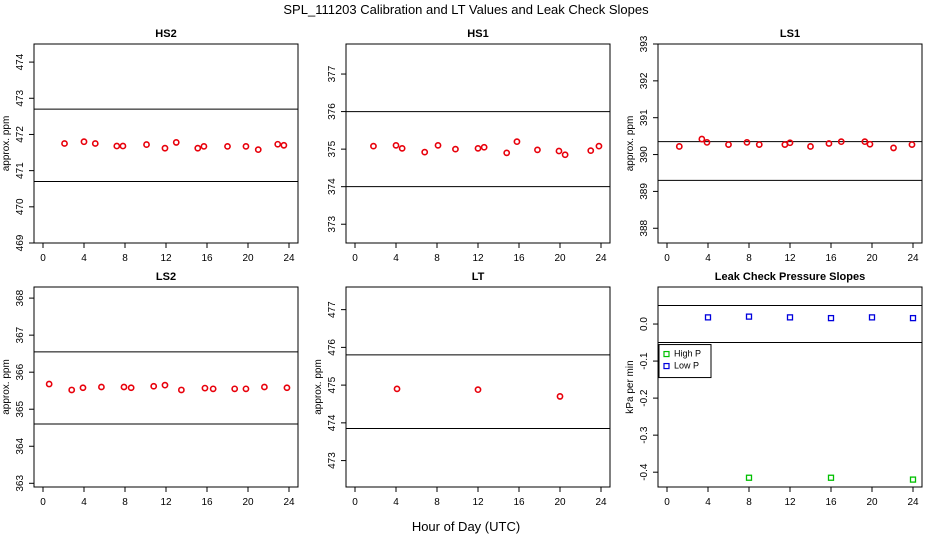 The image size is (936, 540). I want to click on y-tick-label: 366, so click(20, 371).